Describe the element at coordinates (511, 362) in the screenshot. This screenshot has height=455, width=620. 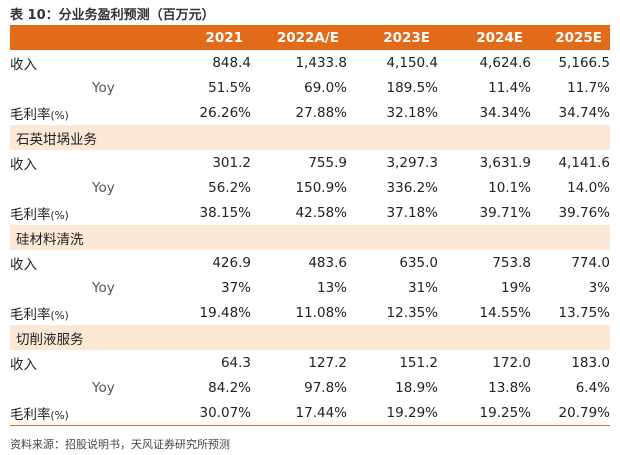
I see `cell-value: 172.0` at that location.